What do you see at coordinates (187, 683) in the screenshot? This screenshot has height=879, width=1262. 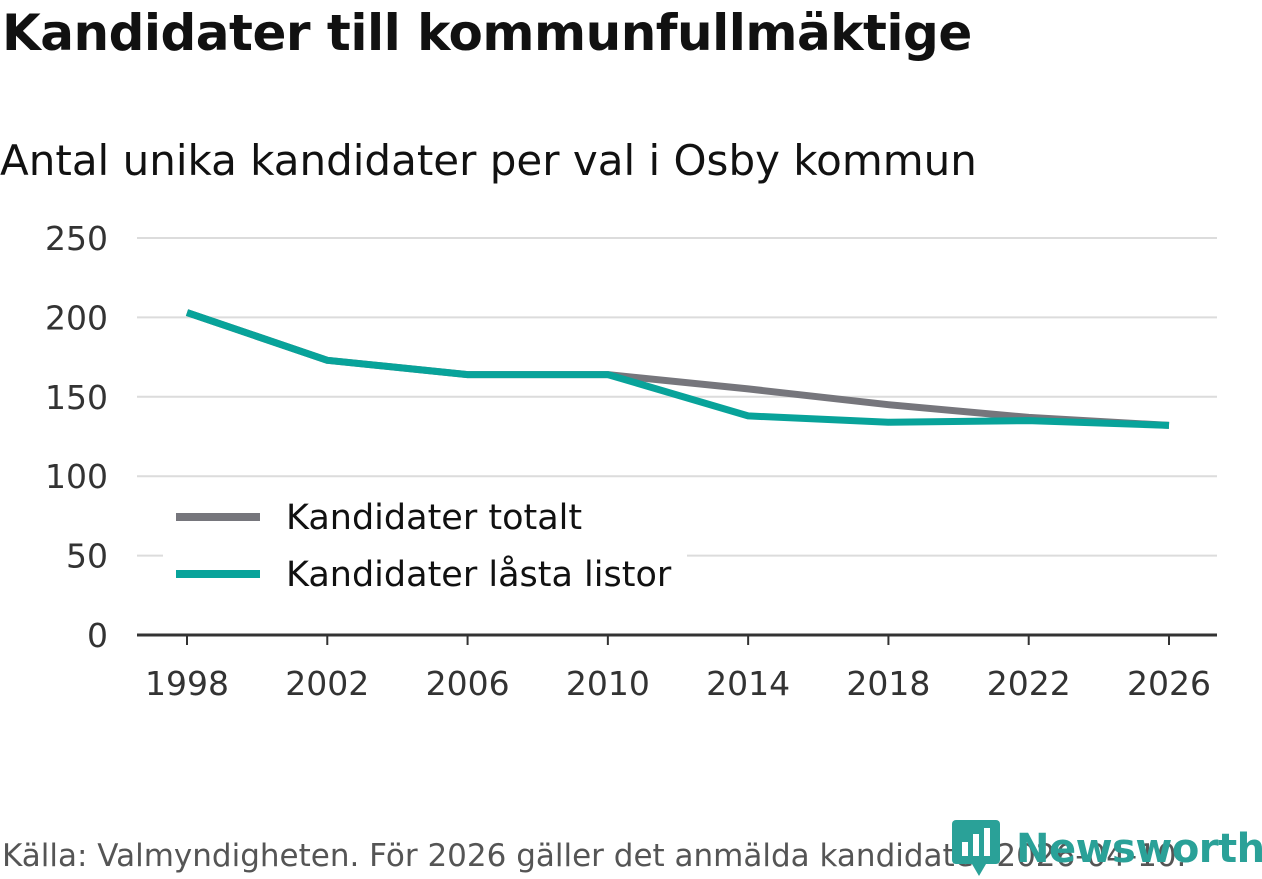 I see `x-tick-label: 1998` at bounding box center [187, 683].